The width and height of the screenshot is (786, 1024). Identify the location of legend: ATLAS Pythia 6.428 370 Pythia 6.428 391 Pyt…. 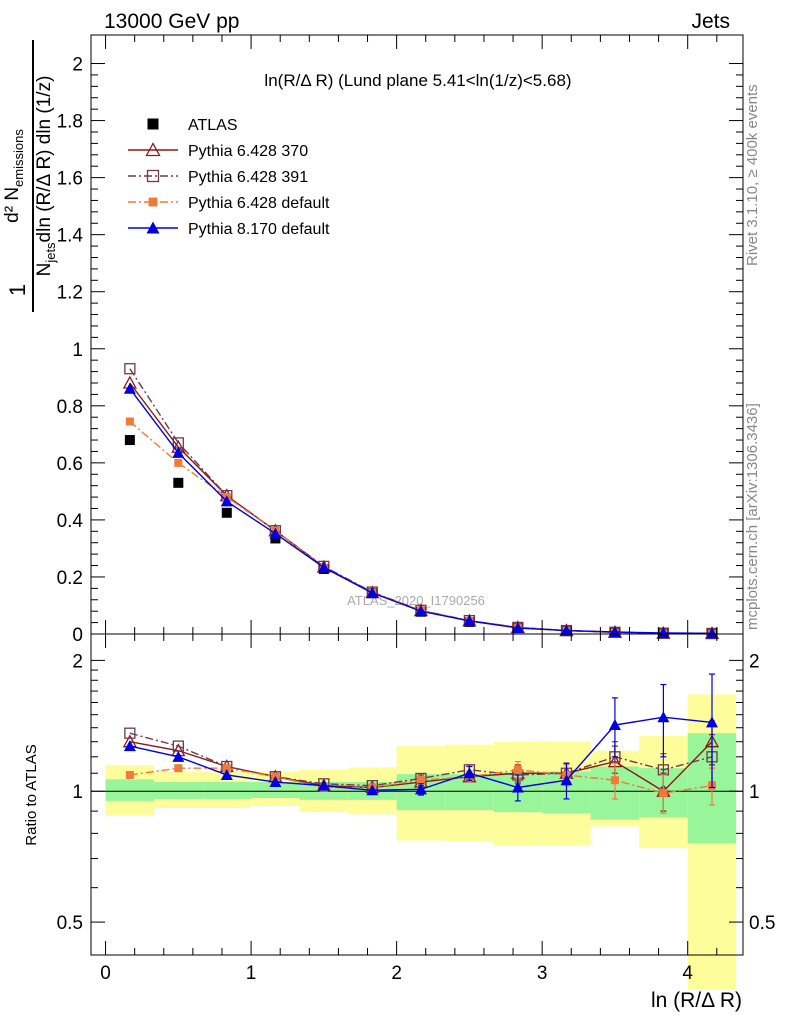
(229, 177).